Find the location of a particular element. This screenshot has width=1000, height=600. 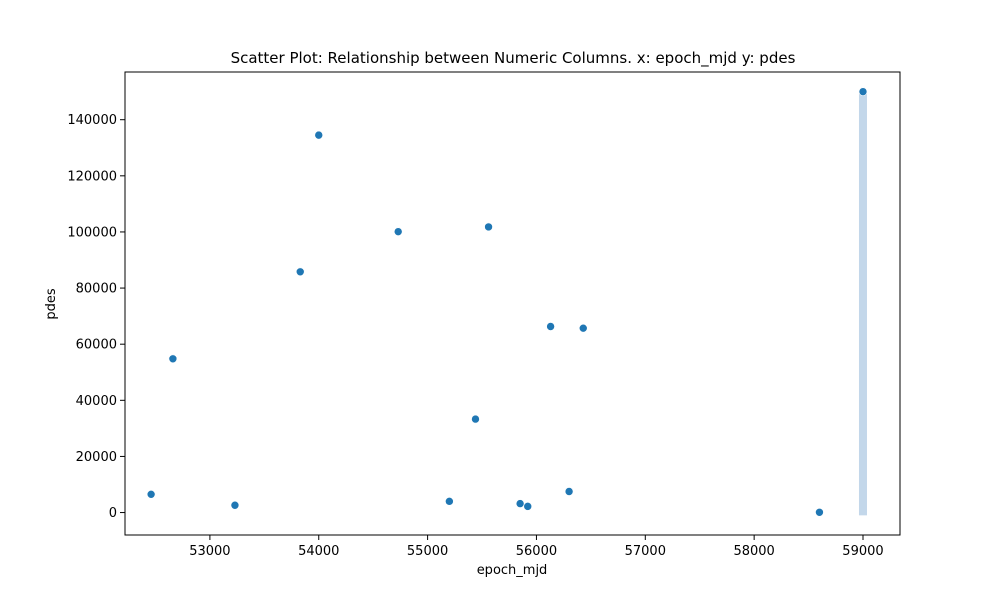

y-tick-label: 60000 is located at coordinates (96, 345).